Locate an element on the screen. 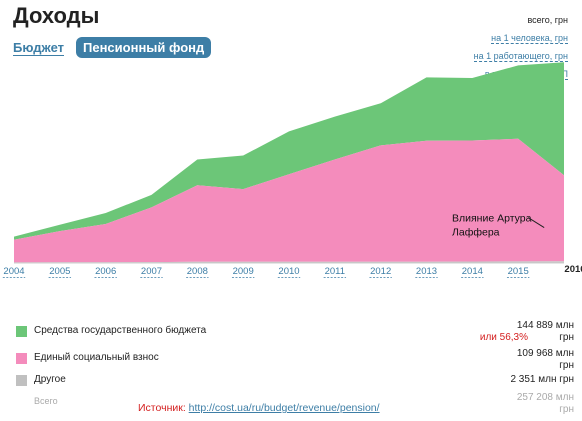 Image resolution: width=582 pixels, height=421 pixels. legend-amount-total: 257 208 млн is located at coordinates (545, 397).